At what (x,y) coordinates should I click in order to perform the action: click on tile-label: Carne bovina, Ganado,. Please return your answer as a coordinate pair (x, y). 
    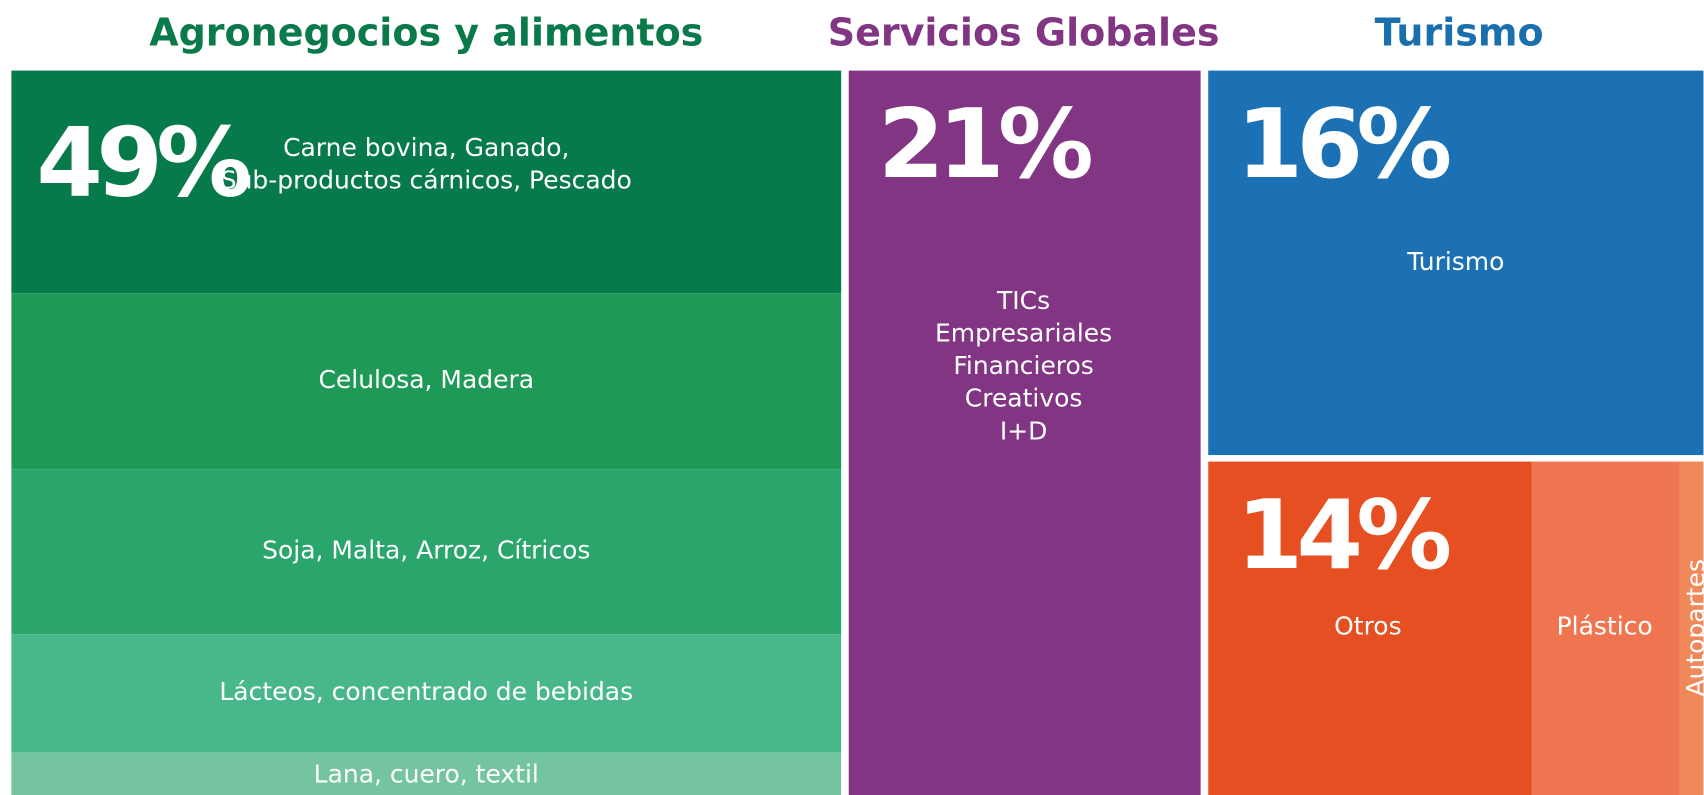
    Looking at the image, I should click on (426, 147).